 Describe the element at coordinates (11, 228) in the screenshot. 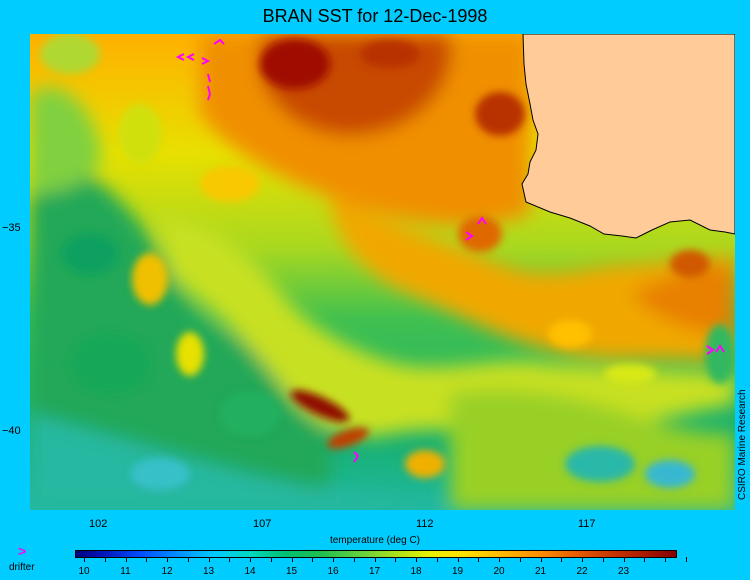

I see `lat-tick-label: −35` at that location.